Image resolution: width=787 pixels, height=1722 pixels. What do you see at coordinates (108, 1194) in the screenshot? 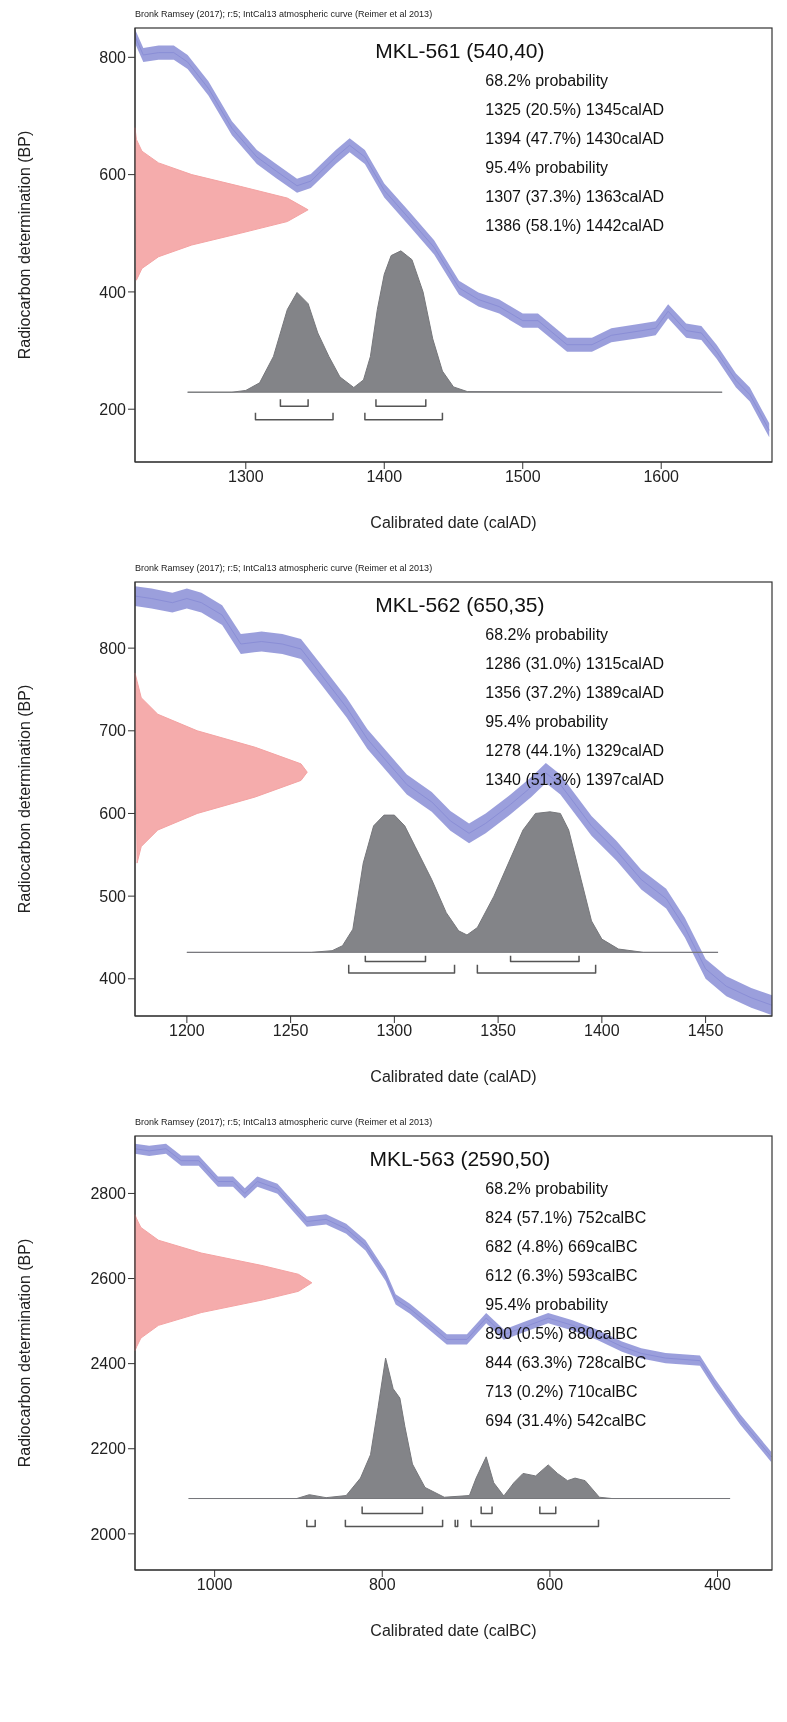
I see `y-tick-label: 2800` at bounding box center [108, 1194].